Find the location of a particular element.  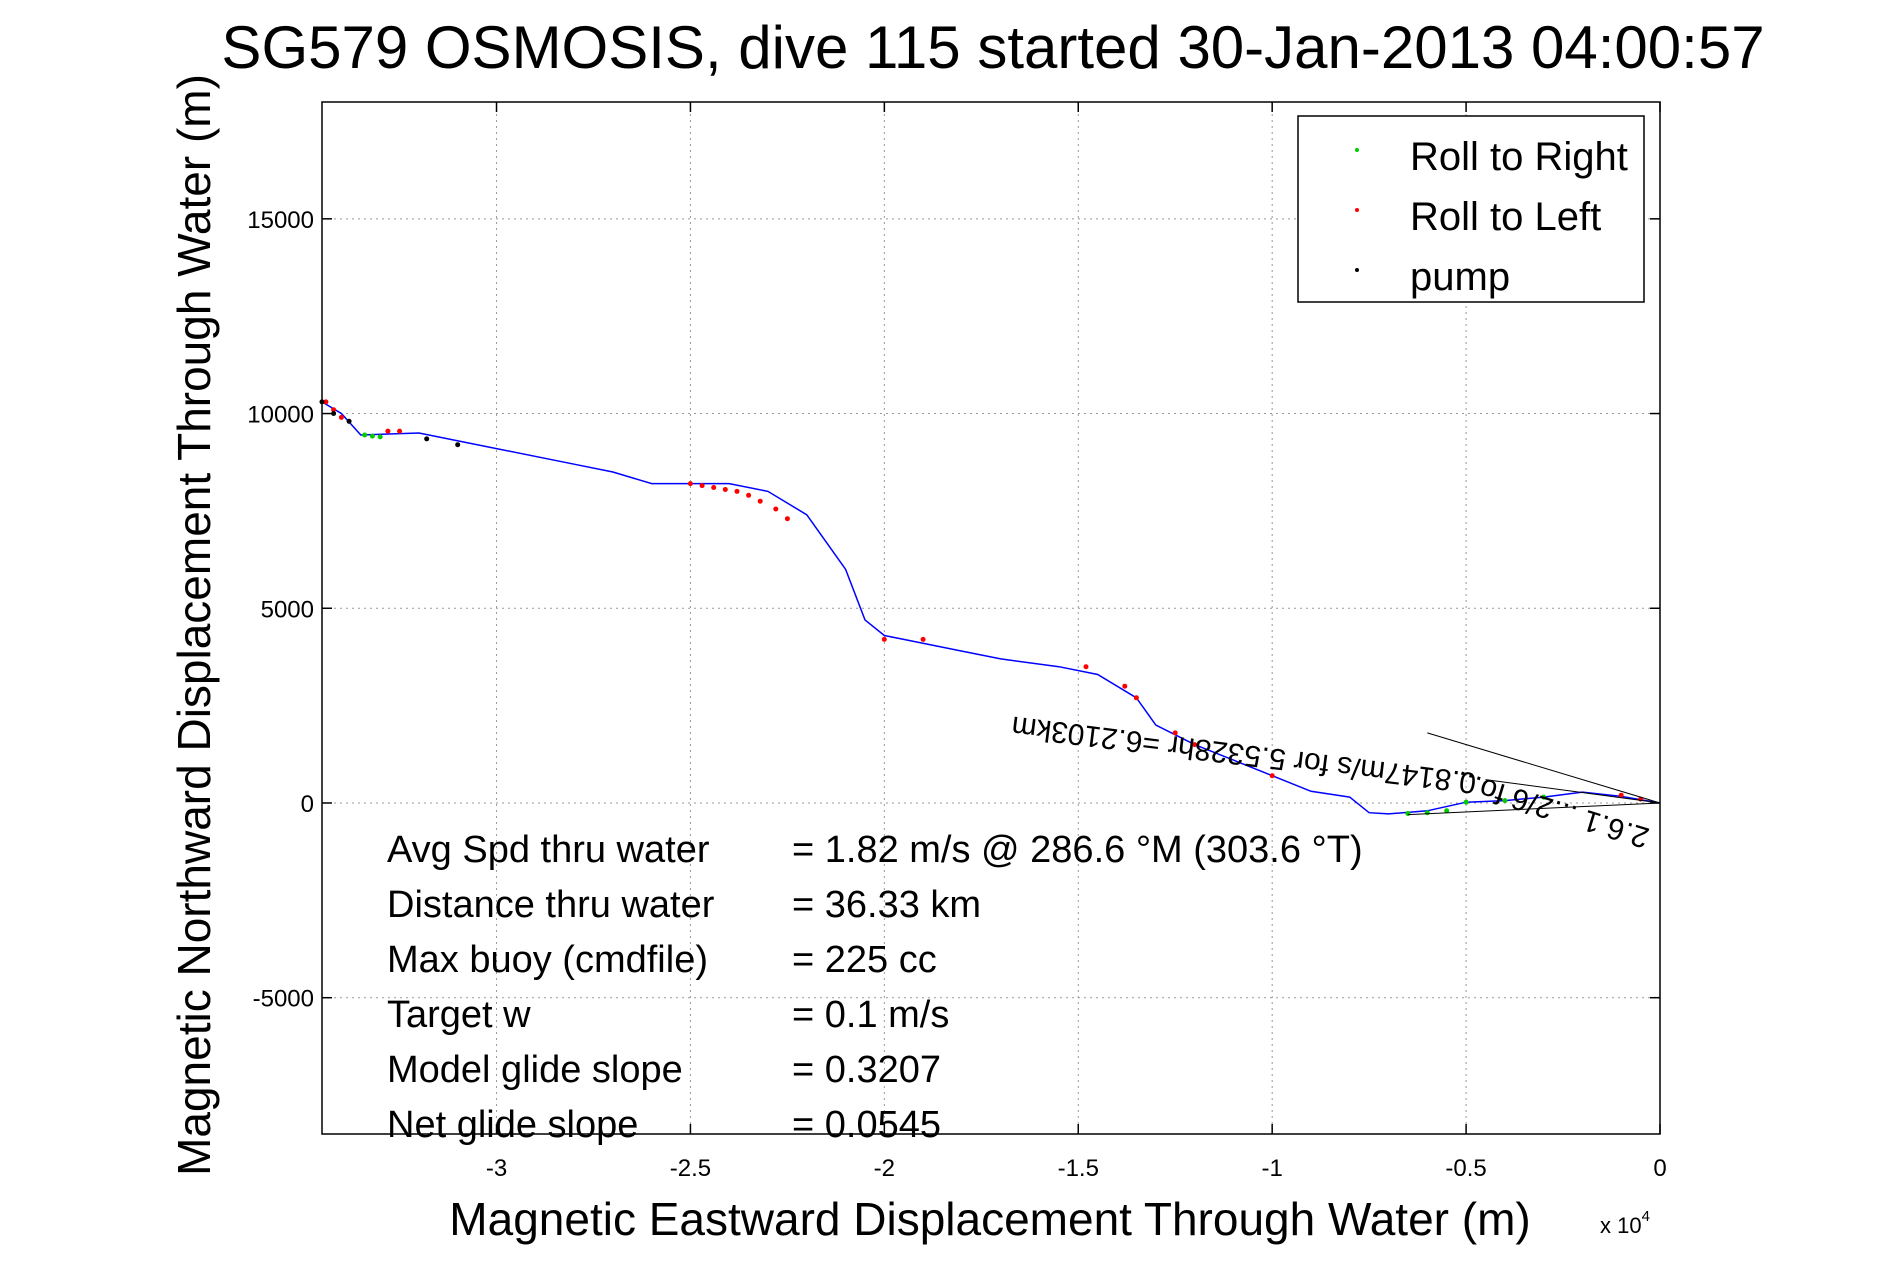

annotation-layer is located at coordinates (1534, 774).